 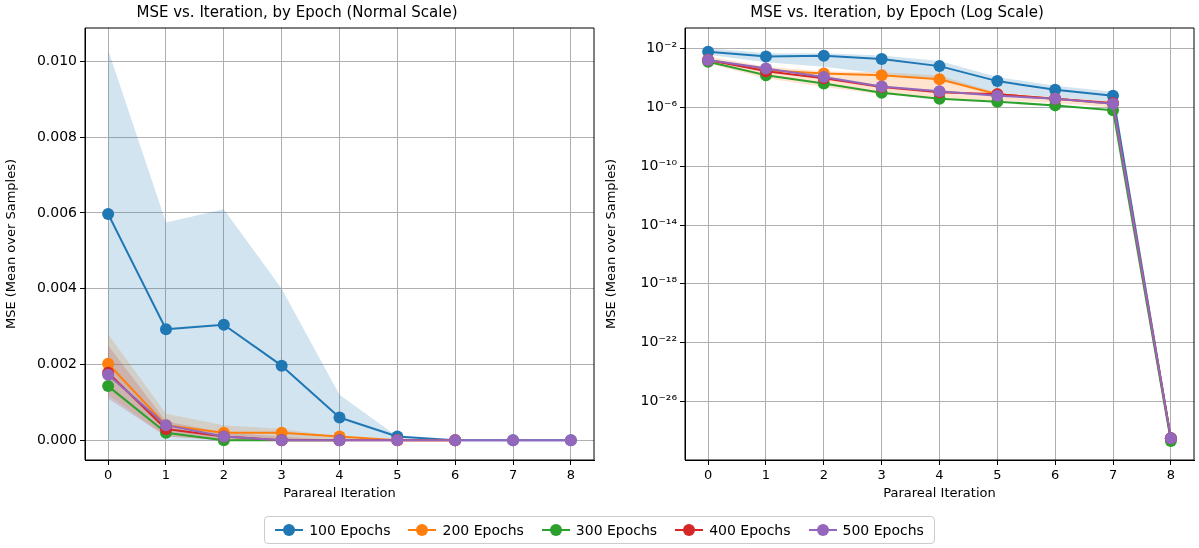 I want to click on y-tick-label: 10⁻⁶, so click(x=662, y=106).